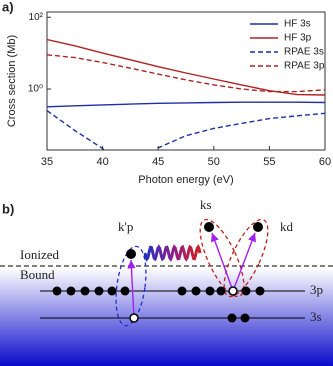 The image size is (333, 366). What do you see at coordinates (35, 89) in the screenshot?
I see `y-tick-label: 10⁰` at bounding box center [35, 89].